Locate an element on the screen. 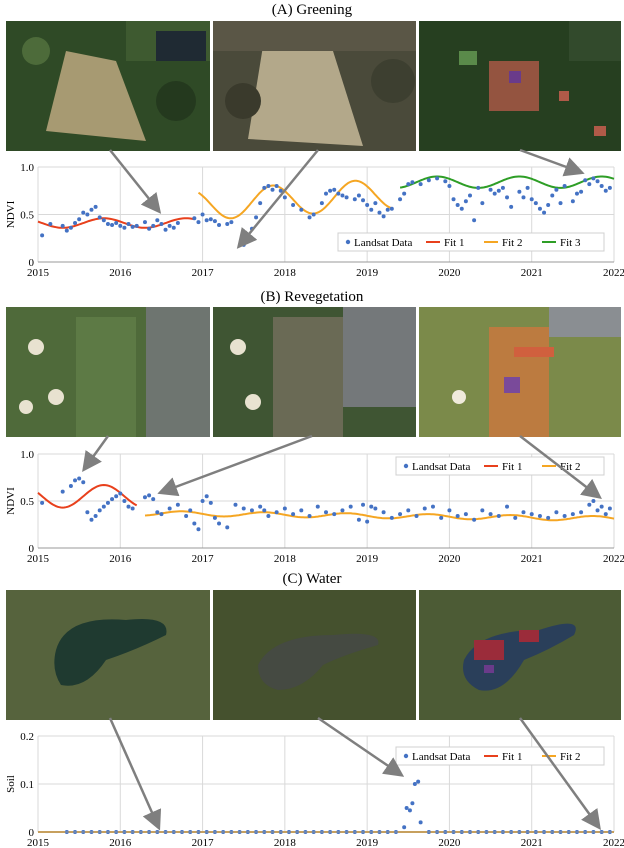 The height and width of the screenshot is (848, 624). legend: Landsat Data Fit 1 Fit 2 Fit 3 is located at coordinates (471, 242).